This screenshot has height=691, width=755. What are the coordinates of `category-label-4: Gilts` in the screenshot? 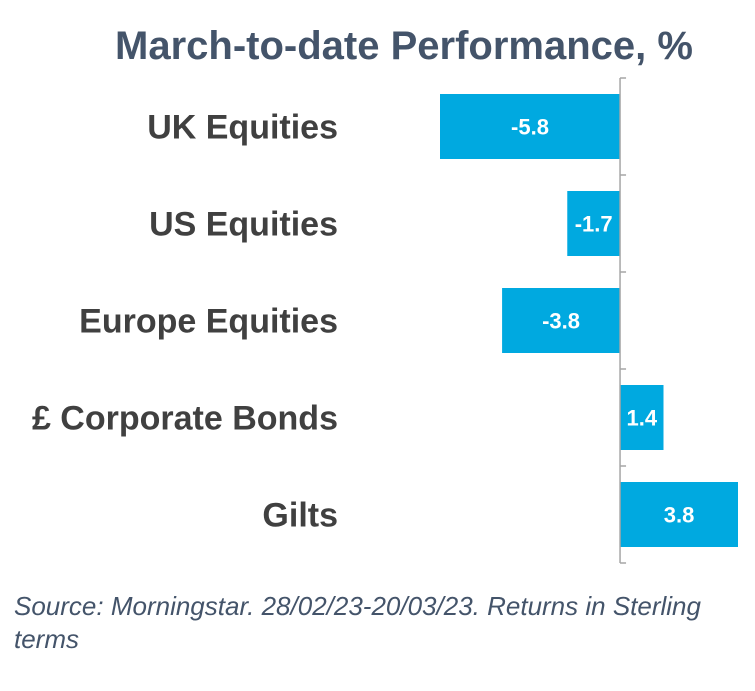 It's located at (300, 516).